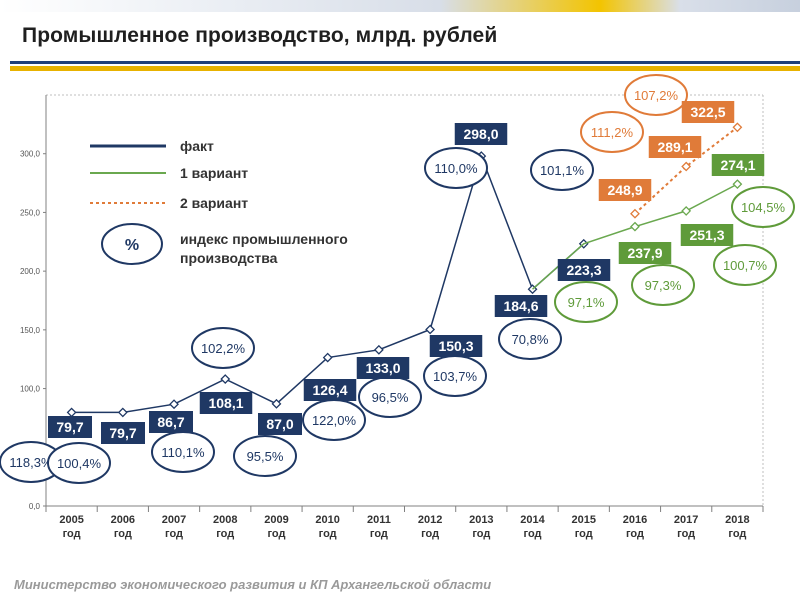  What do you see at coordinates (30, 154) in the screenshot?
I see `y-tick-label: 300,0` at bounding box center [30, 154].